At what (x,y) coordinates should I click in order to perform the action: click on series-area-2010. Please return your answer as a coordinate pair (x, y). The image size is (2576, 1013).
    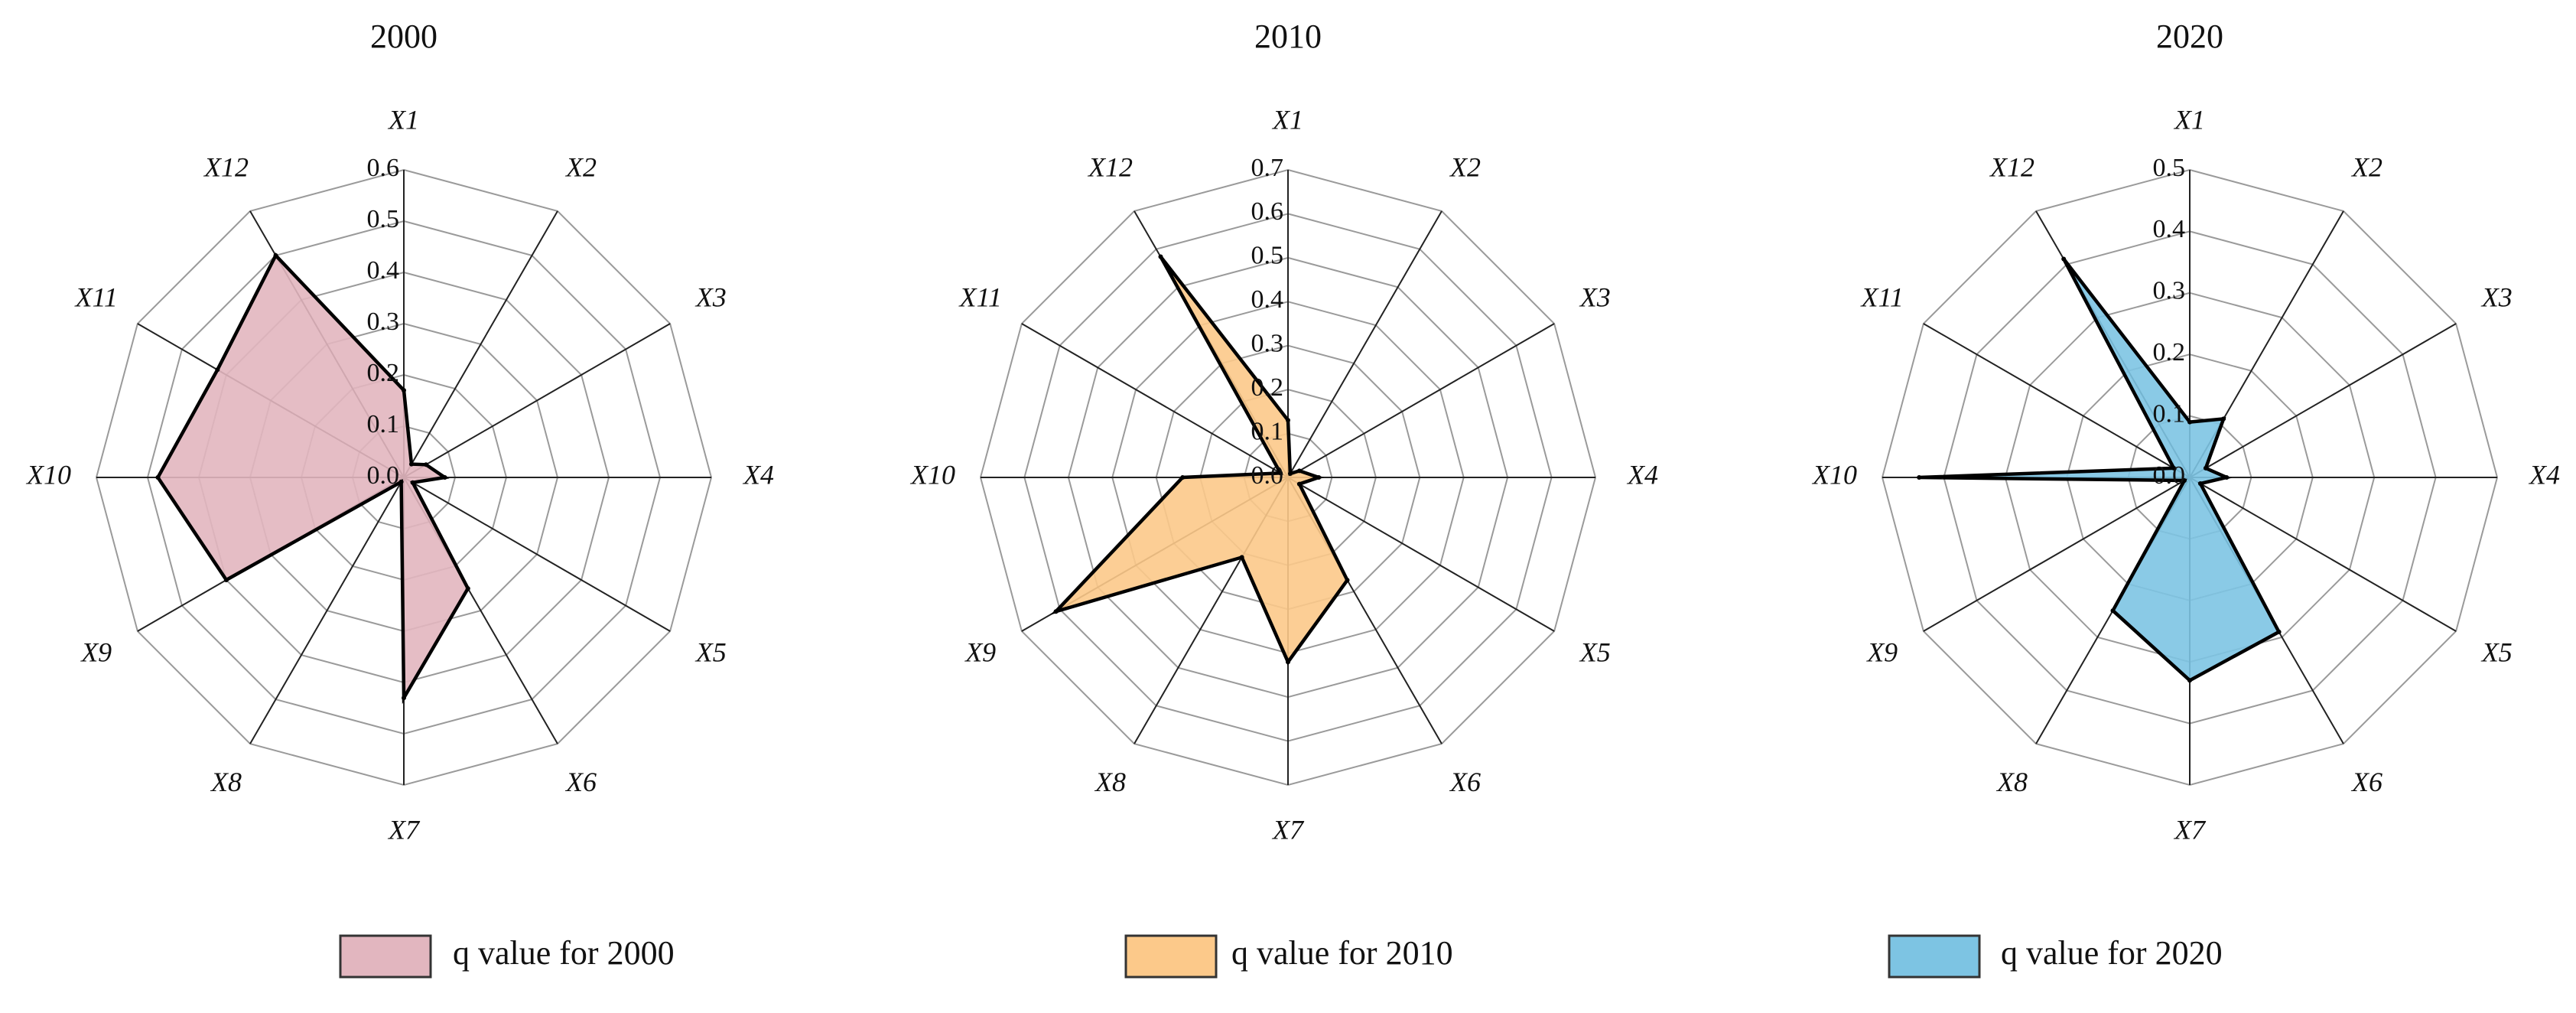
    Looking at the image, I should click on (1200, 461).